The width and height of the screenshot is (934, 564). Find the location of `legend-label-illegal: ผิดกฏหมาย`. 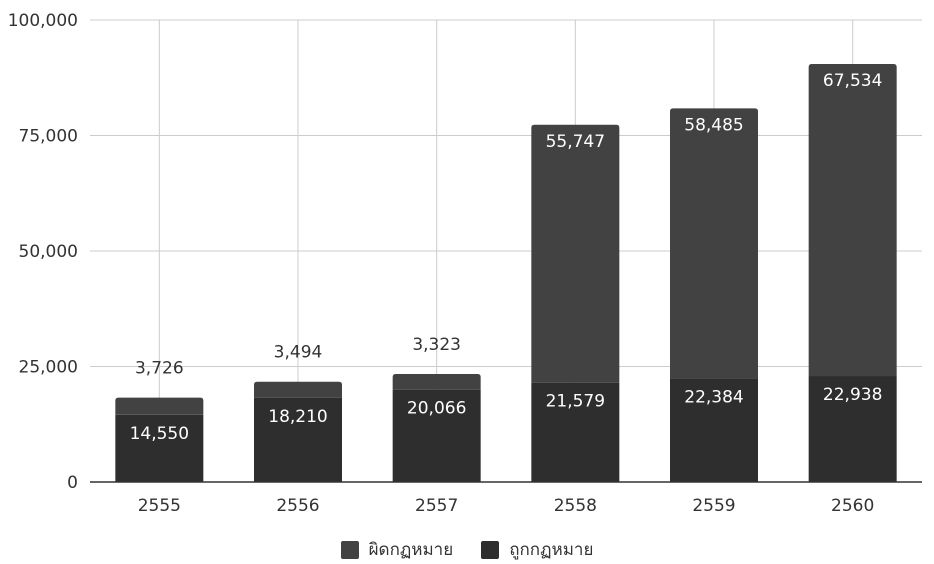

legend-label-illegal: ผิดกฏหมาย is located at coordinates (411, 550).